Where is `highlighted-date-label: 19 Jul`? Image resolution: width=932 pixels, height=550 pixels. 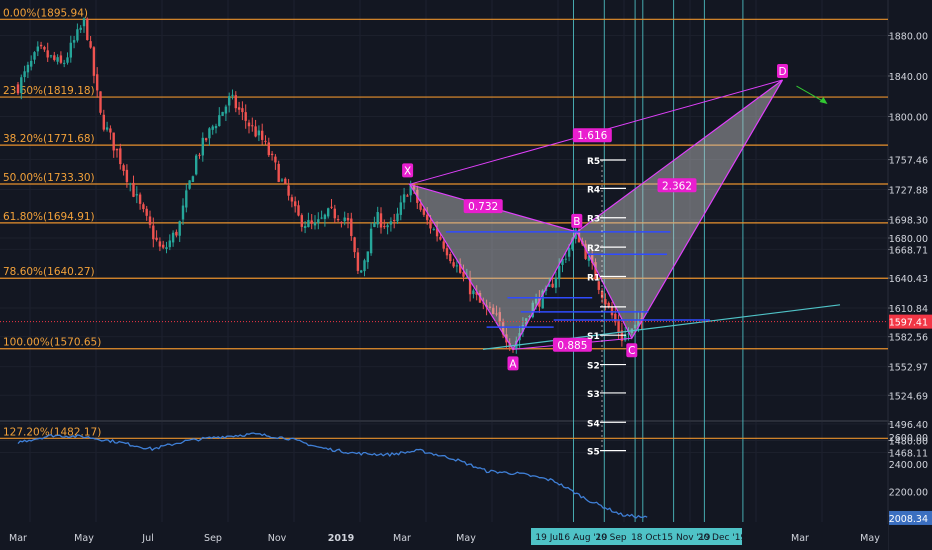 highlighted-date-label: 19 Jul is located at coordinates (547, 538).